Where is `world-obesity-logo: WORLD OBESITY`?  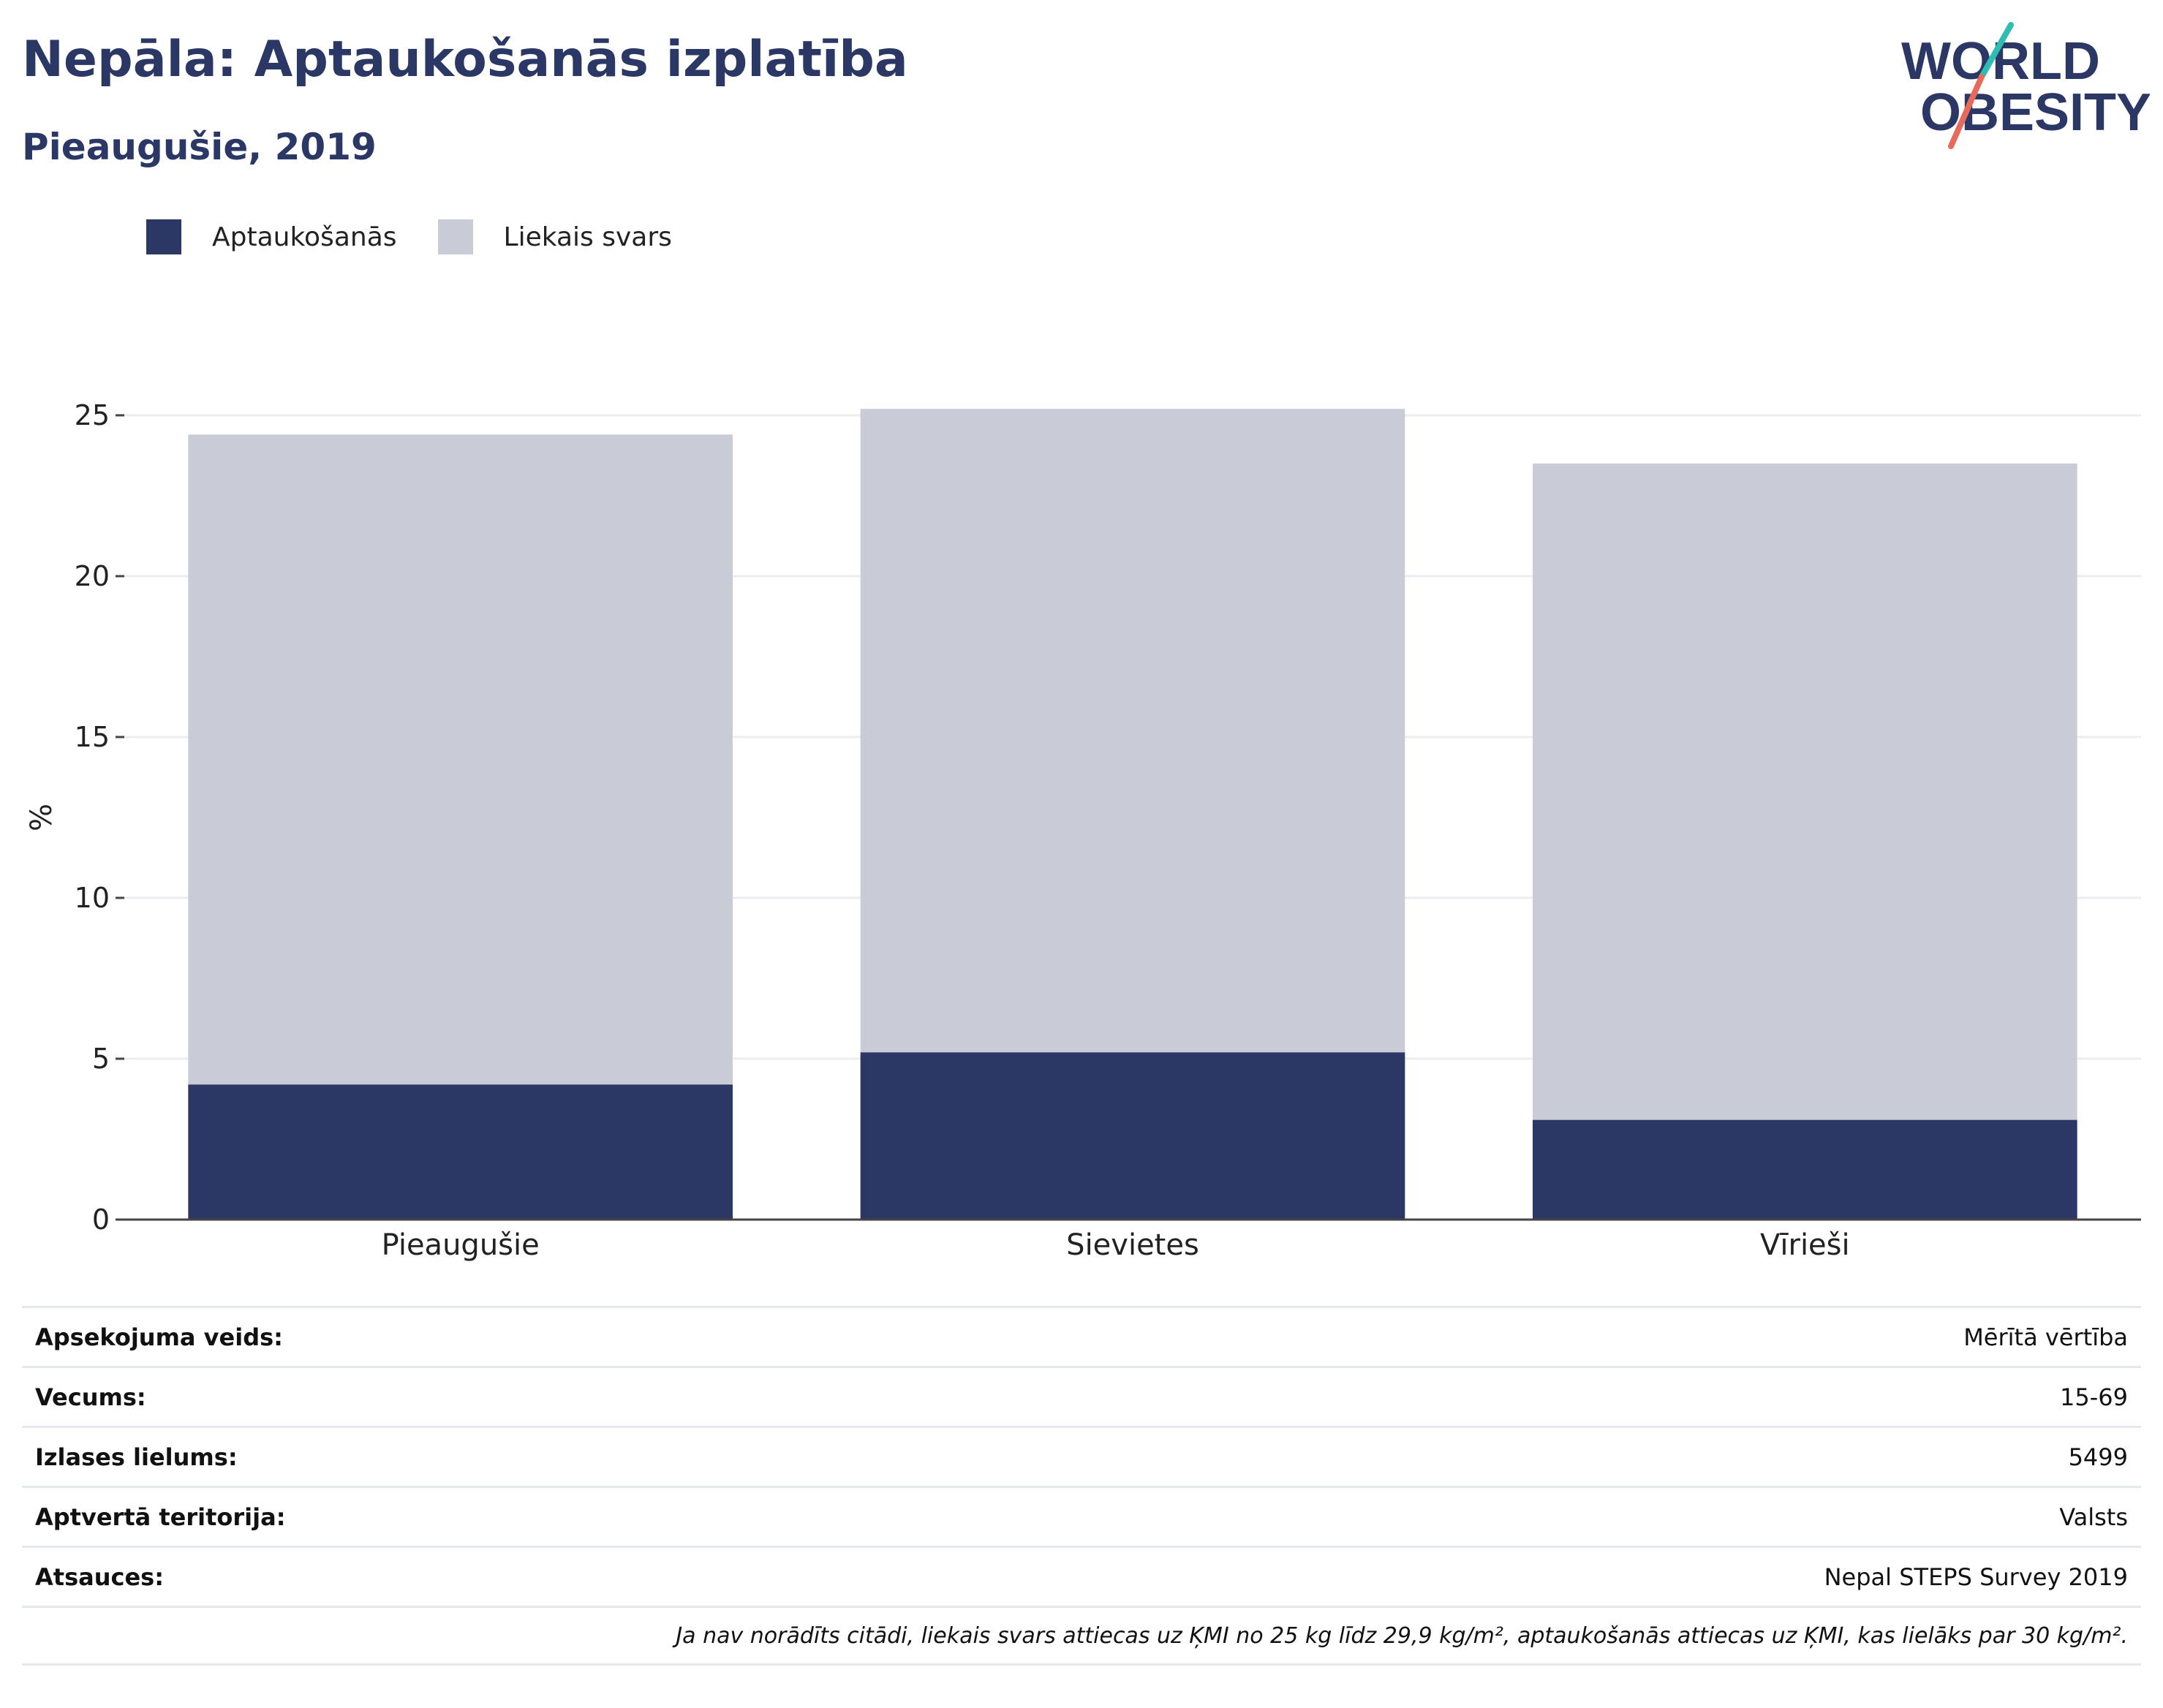
world-obesity-logo: WORLD OBESITY is located at coordinates (2026, 85).